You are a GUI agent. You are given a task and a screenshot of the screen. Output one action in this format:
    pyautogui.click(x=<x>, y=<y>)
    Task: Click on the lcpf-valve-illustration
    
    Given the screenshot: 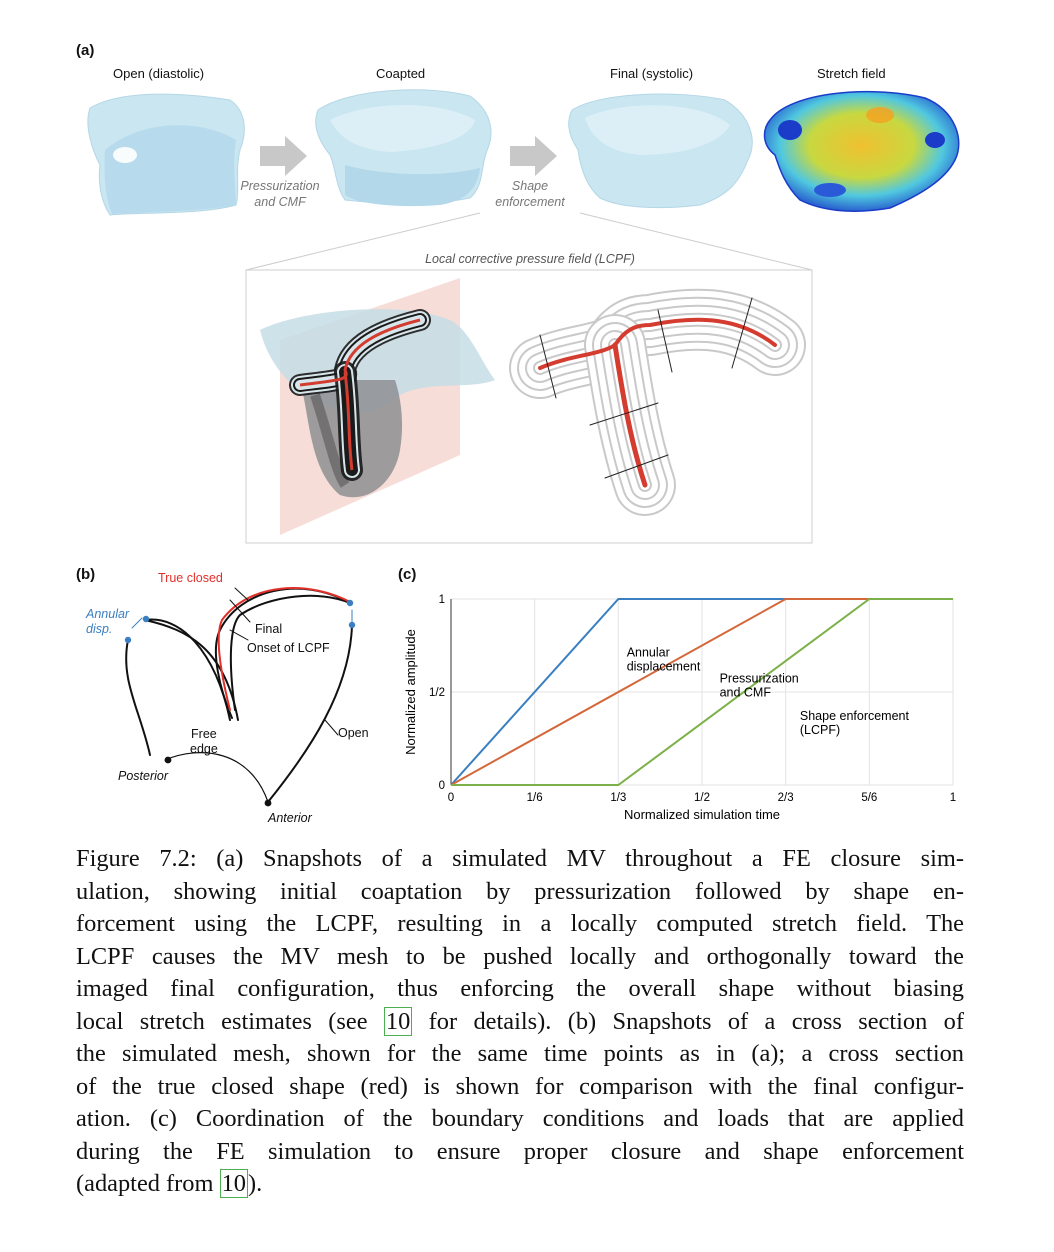 What is the action you would take?
    pyautogui.click(x=377, y=406)
    